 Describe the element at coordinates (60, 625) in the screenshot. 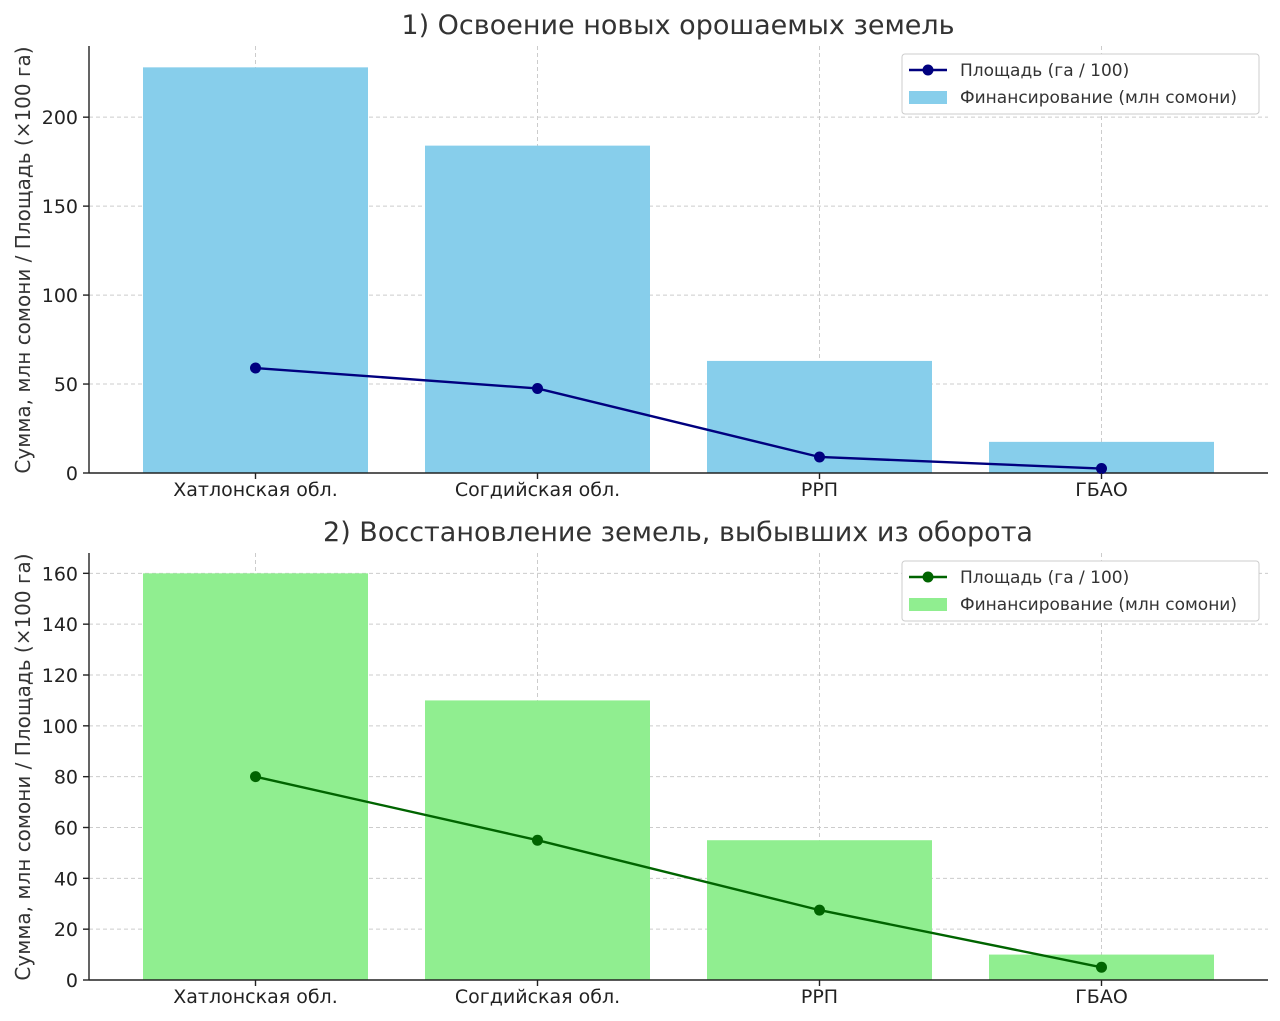

I see `y-tick-label: 140` at that location.